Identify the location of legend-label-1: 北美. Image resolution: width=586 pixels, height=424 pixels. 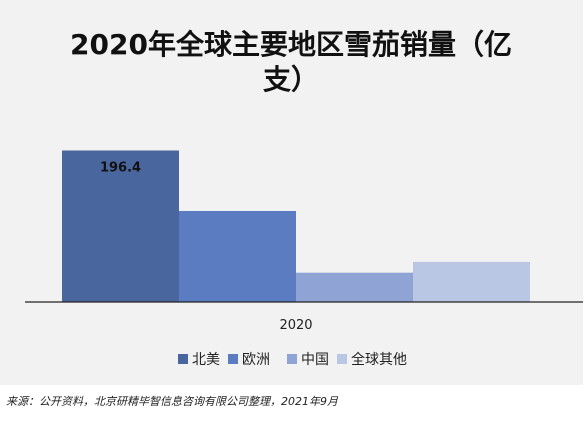
(206, 360).